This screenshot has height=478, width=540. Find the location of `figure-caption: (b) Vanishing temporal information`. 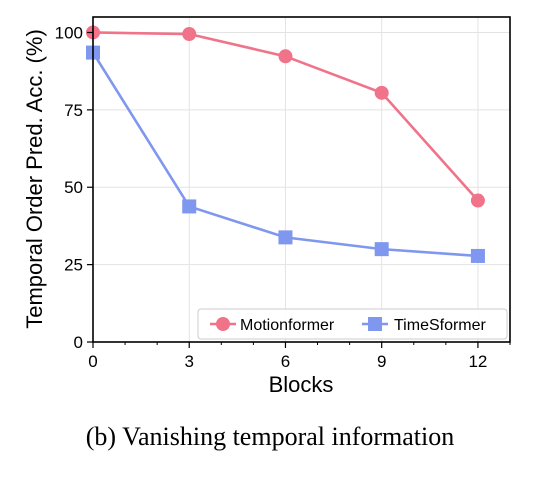

figure-caption: (b) Vanishing temporal information is located at coordinates (270, 436).